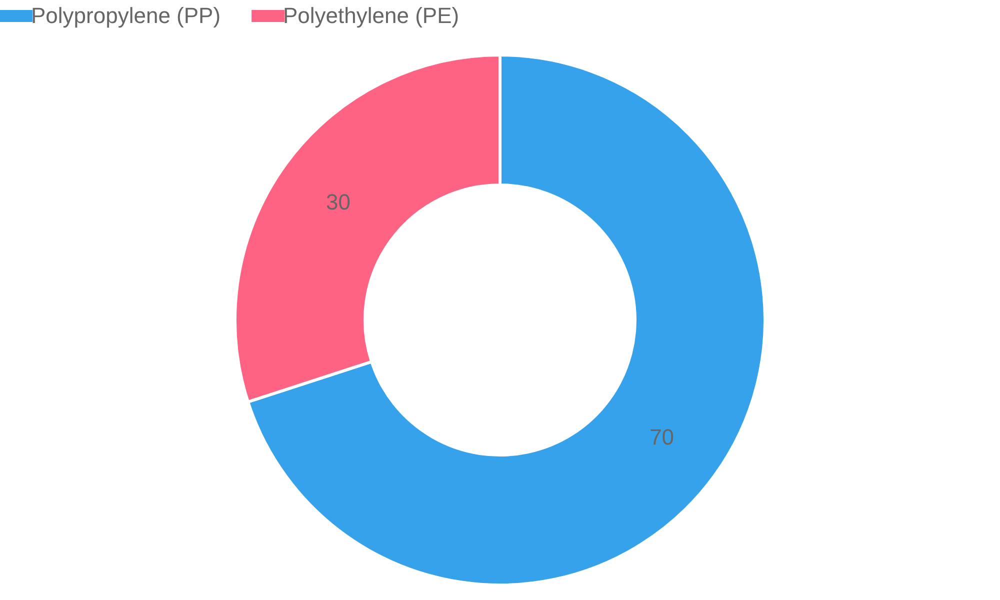  Describe the element at coordinates (338, 201) in the screenshot. I see `data-label: 30` at that location.